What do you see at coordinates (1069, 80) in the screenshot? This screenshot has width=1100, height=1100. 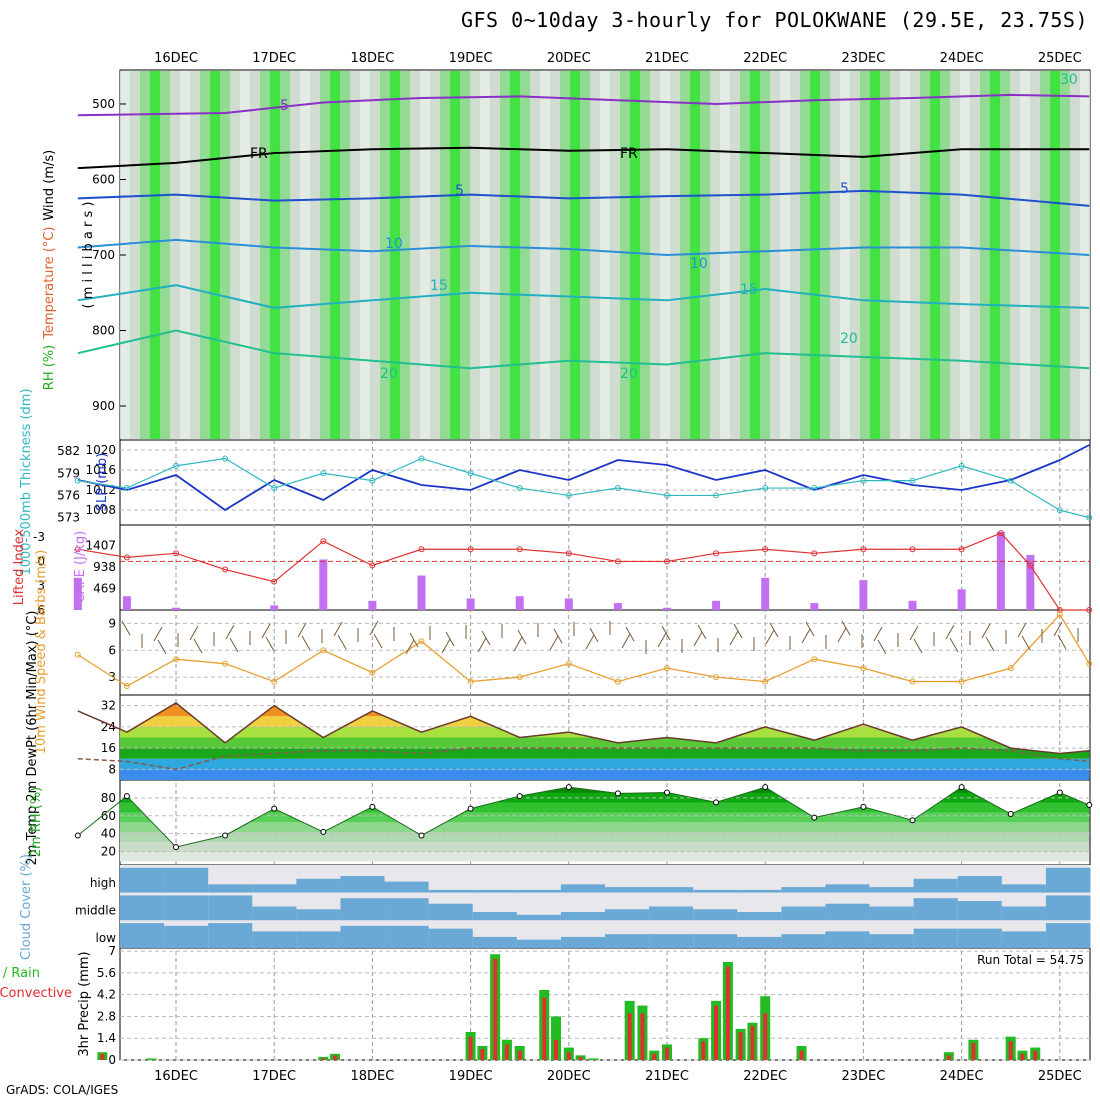 I see `contour-label: 30` at bounding box center [1069, 80].